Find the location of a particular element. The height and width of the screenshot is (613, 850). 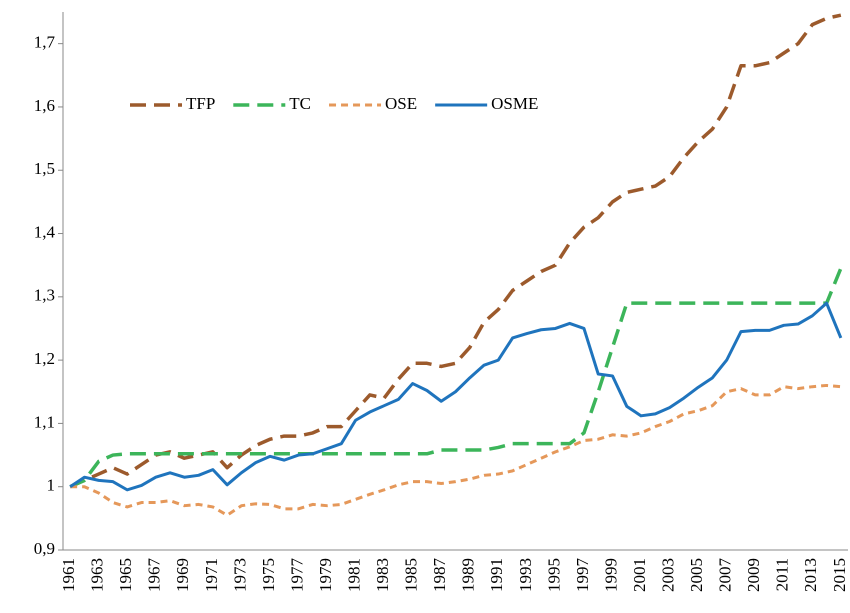

y-tick-label: 1,6 is located at coordinates (44, 105).